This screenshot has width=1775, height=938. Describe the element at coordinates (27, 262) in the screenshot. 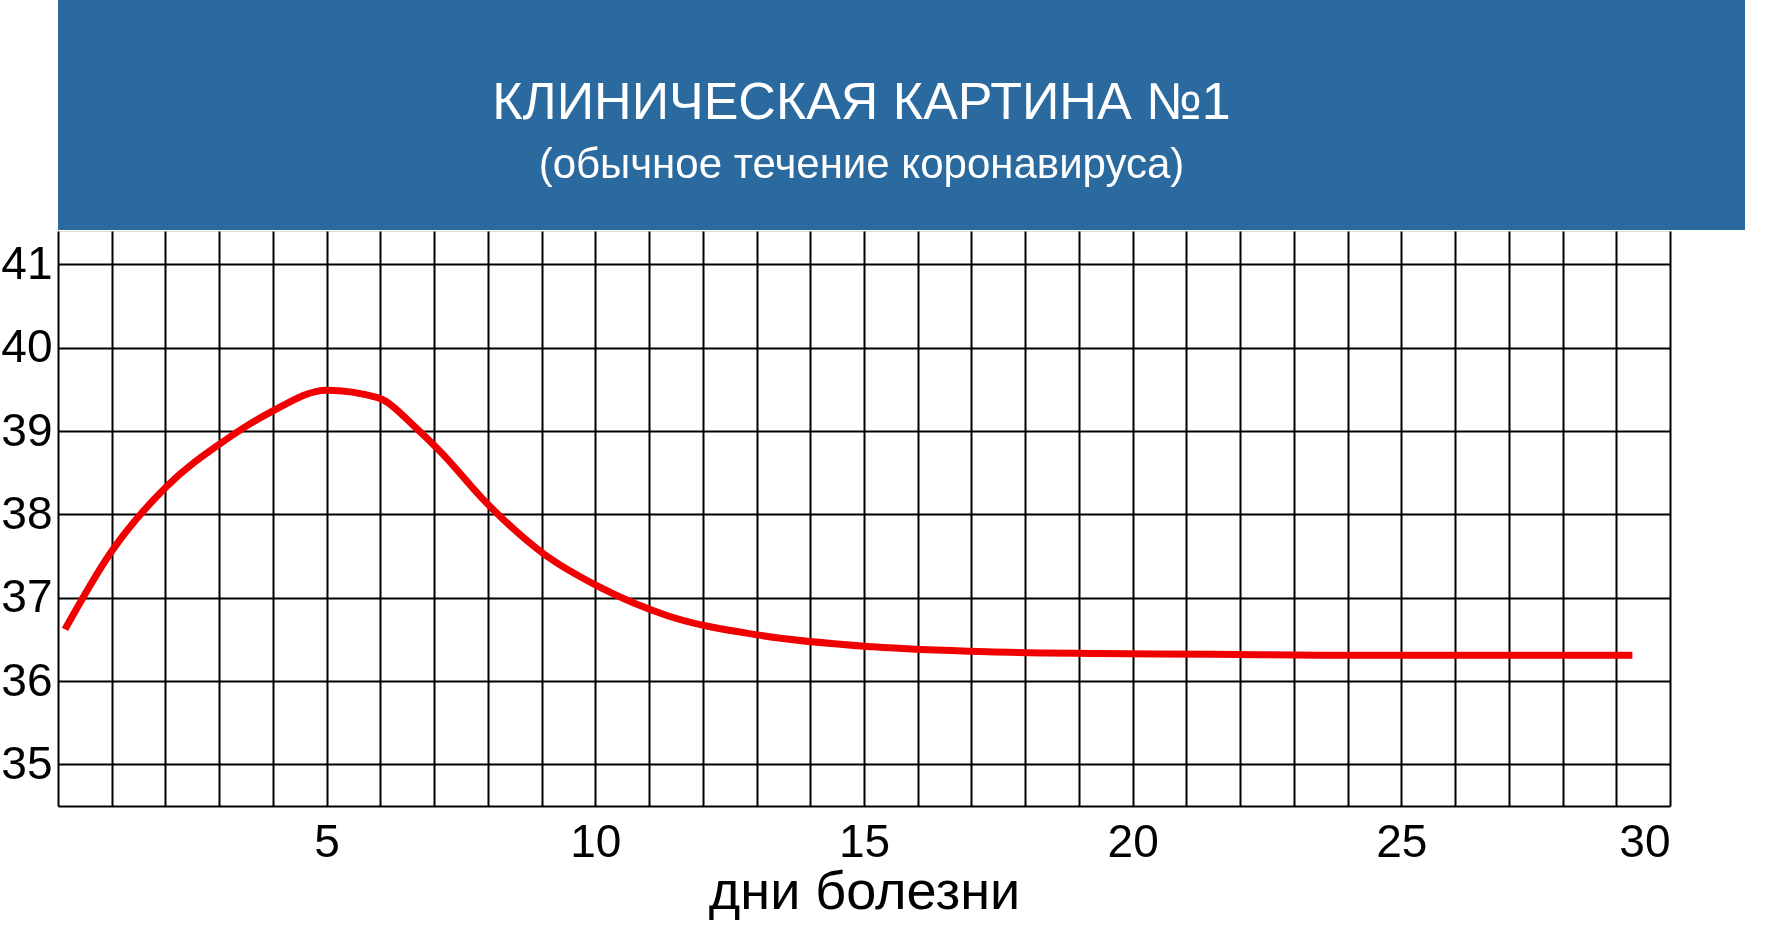

I see `y-tick-label: 41` at that location.